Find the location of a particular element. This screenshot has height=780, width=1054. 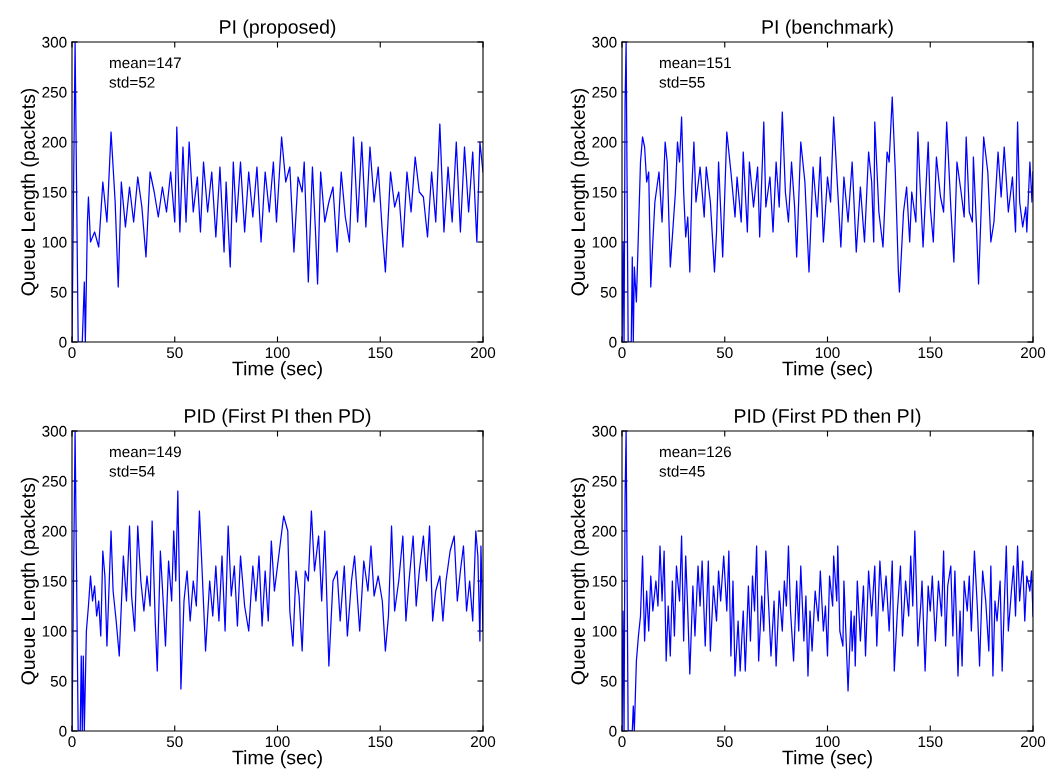

chart-title: PI (benchmark) is located at coordinates (827, 28).